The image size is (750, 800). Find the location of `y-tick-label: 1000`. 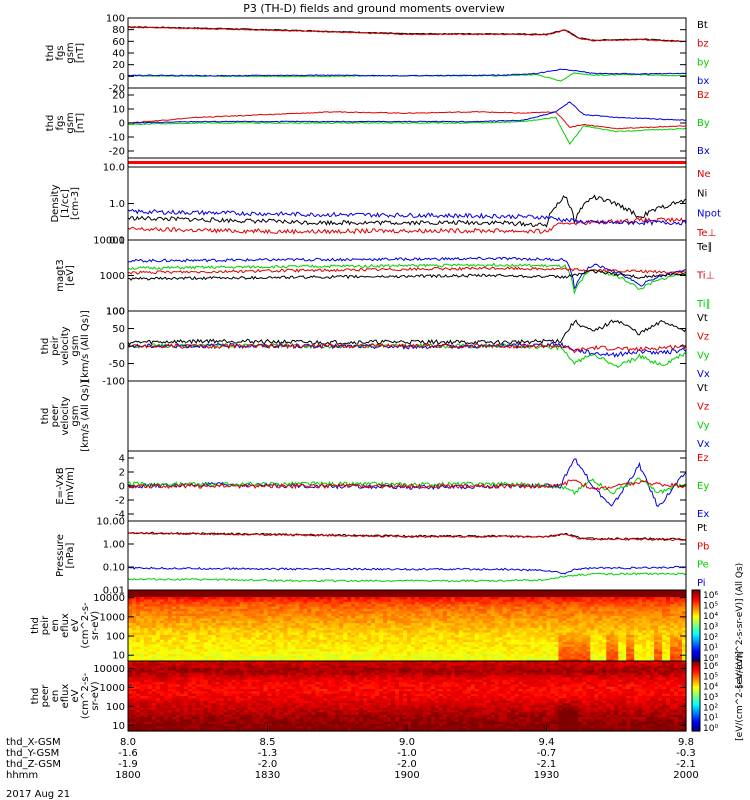

y-tick-label: 1000 is located at coordinates (112, 617).